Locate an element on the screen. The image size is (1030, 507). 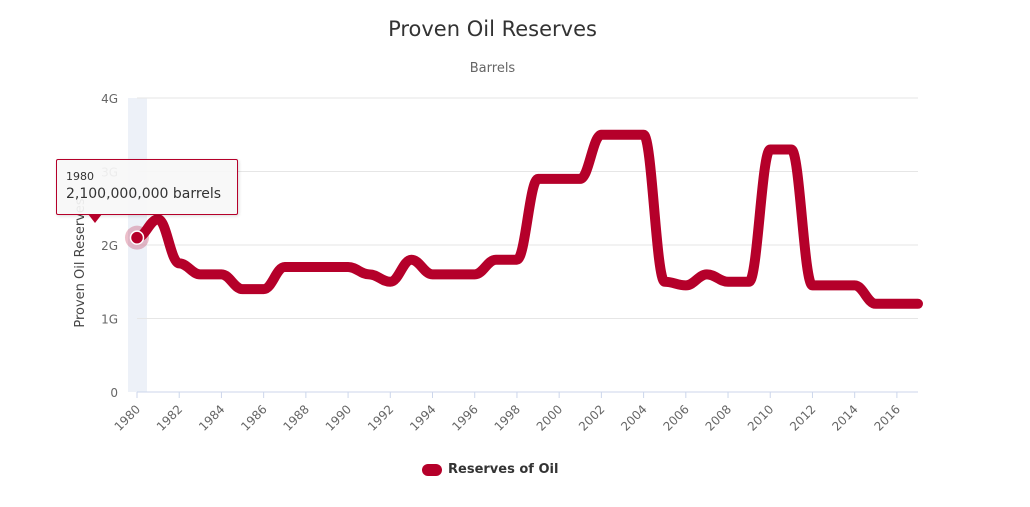
legend-label: Reserves of Oil is located at coordinates (503, 469).